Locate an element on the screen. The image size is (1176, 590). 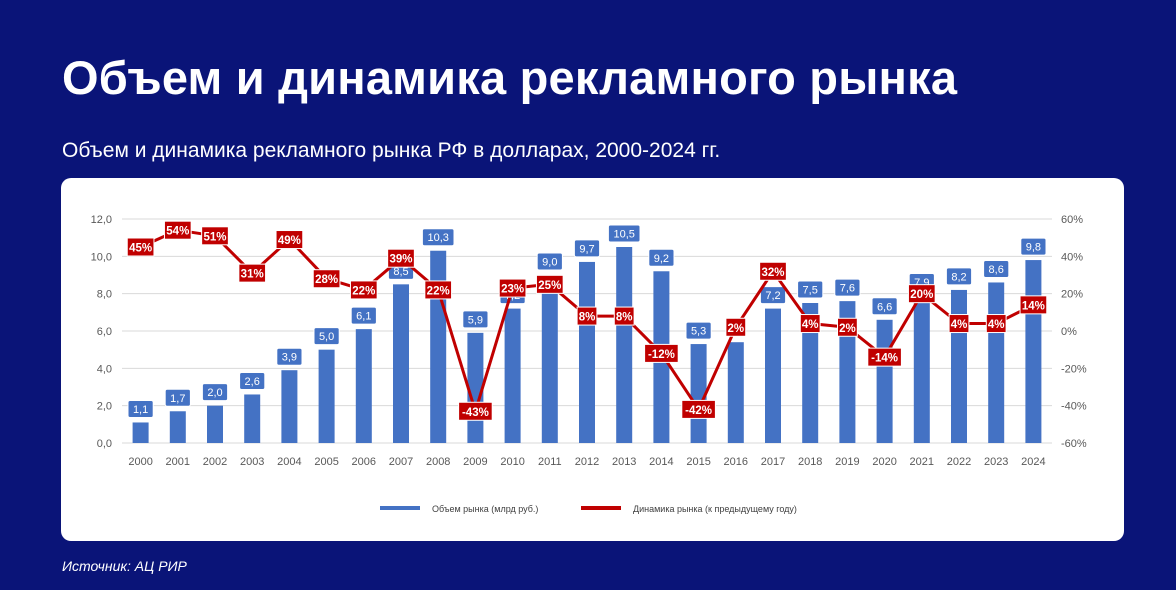
legend-line-label: Динамика рынка (к предыдущему году) is located at coordinates (715, 509).